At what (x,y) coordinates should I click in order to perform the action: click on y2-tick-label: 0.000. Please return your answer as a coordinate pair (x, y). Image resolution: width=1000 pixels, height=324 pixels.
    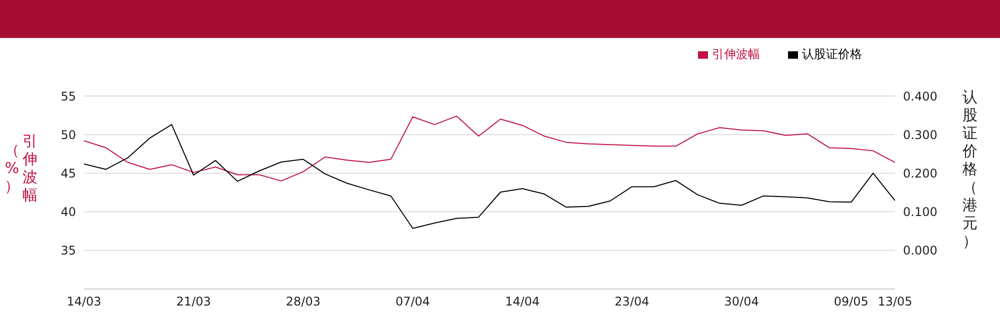
    Looking at the image, I should click on (920, 251).